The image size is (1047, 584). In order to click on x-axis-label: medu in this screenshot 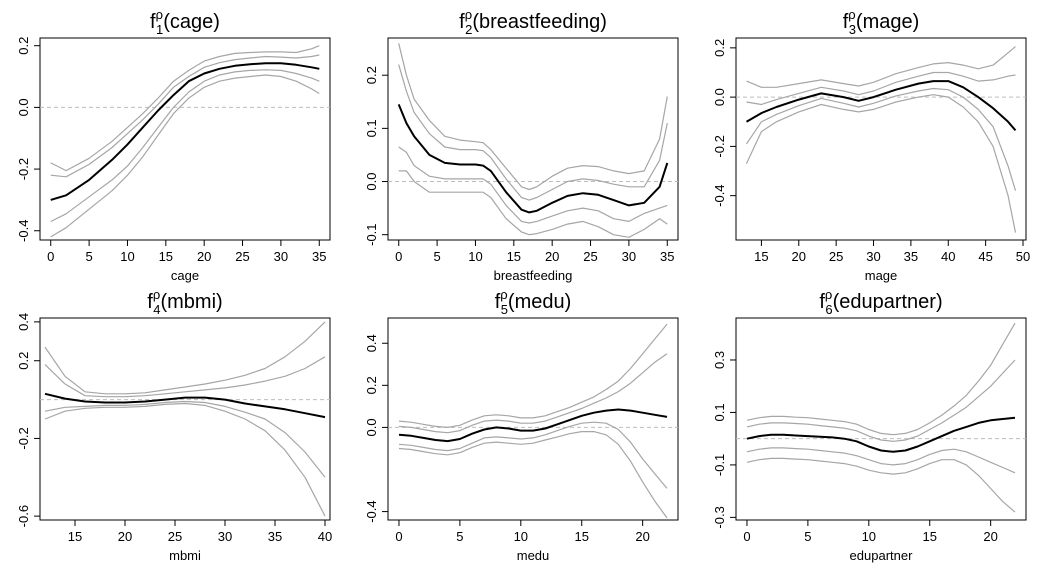, I will do `click(533, 555)`.